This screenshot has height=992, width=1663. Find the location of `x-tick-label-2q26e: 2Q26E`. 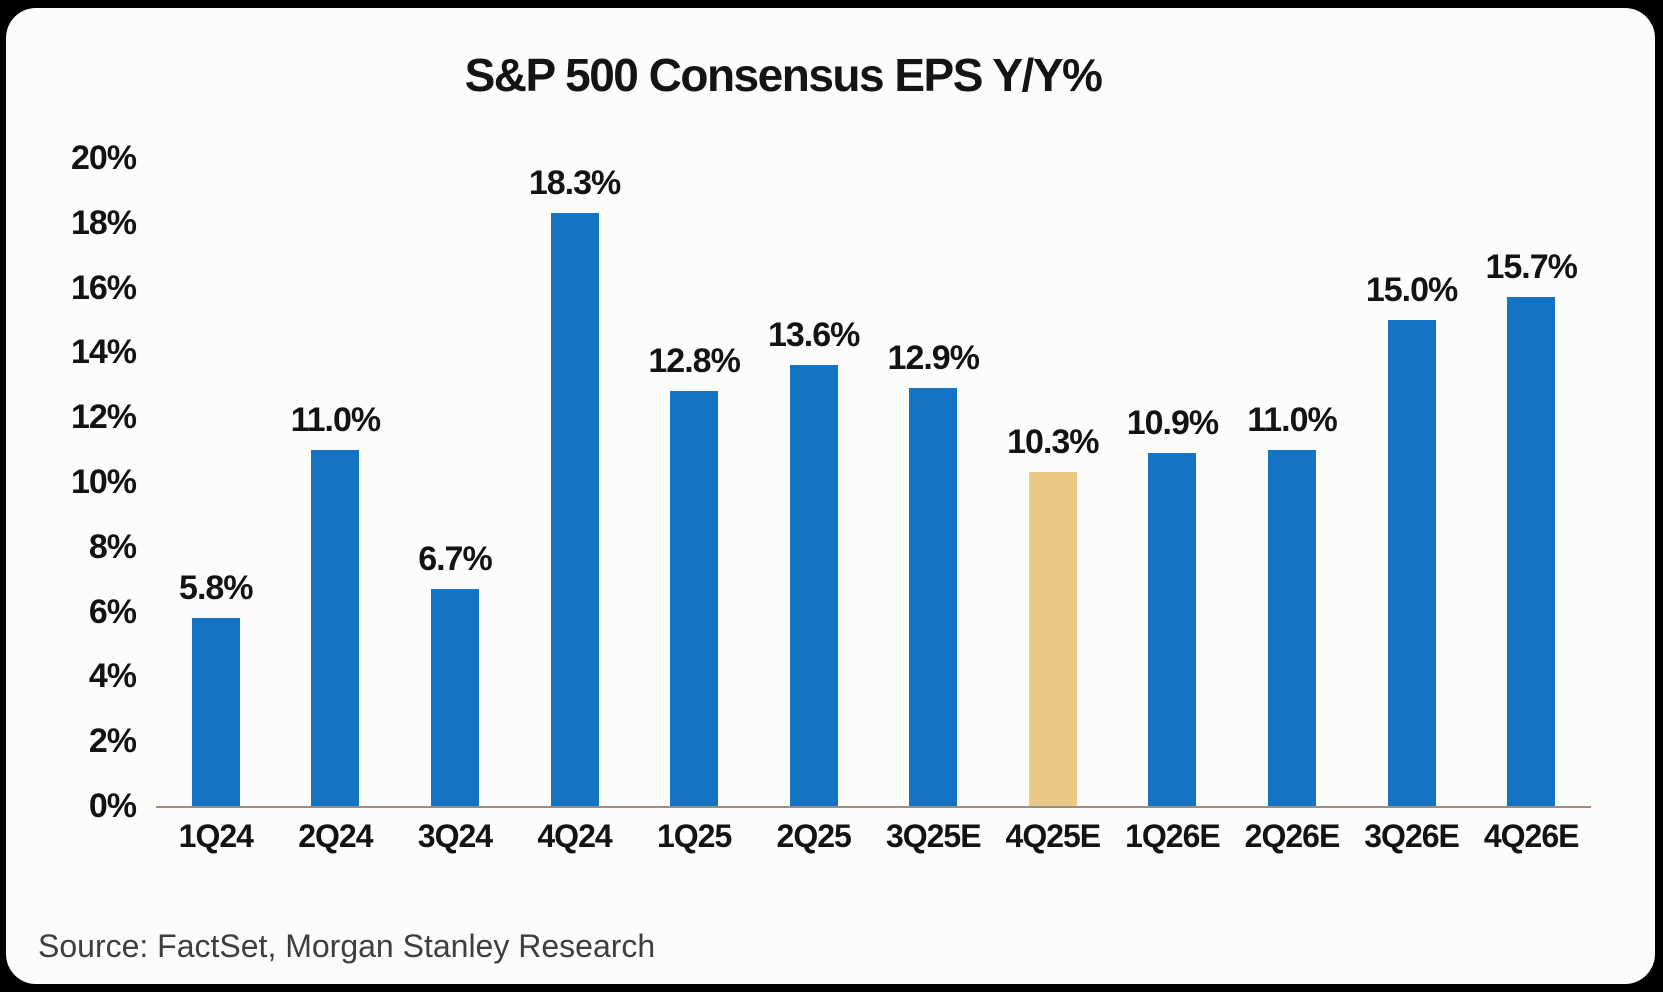

x-tick-label-2q26e: 2Q26E is located at coordinates (1292, 836).